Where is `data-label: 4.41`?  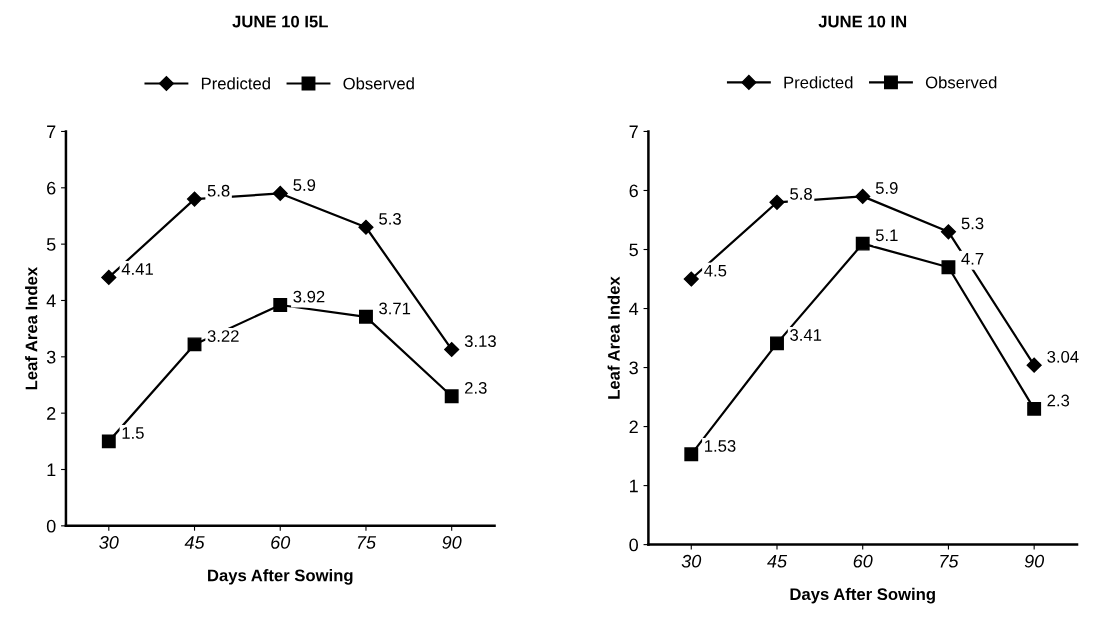 data-label: 4.41 is located at coordinates (137, 269).